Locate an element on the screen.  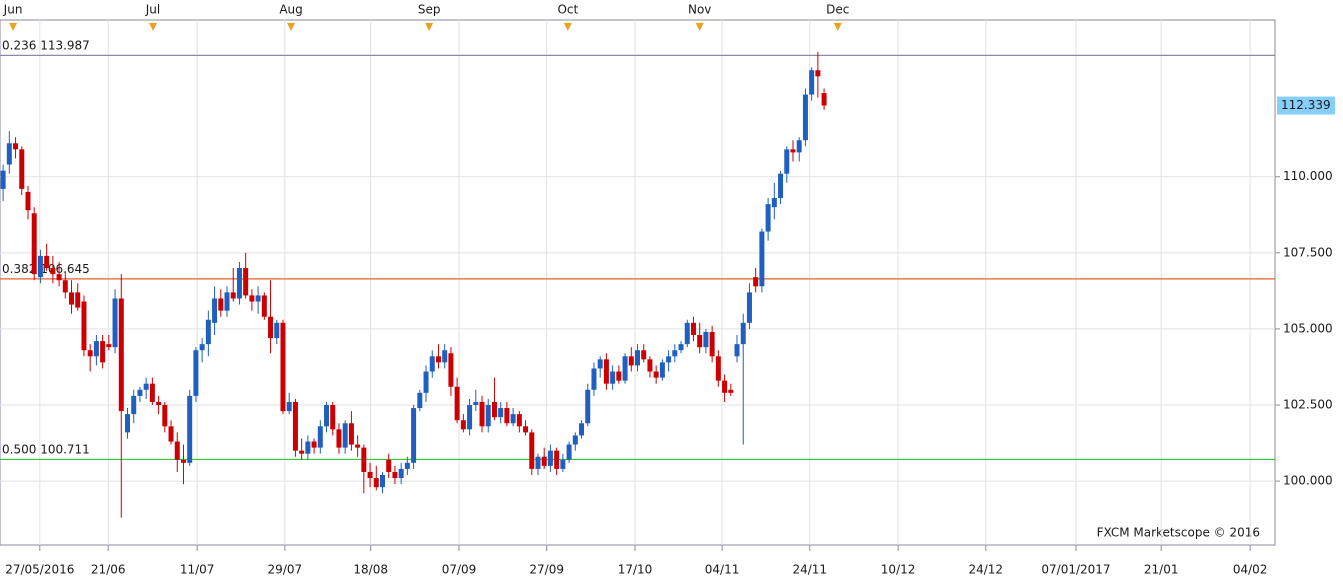
x-tick-label: 11/07 is located at coordinates (197, 570).